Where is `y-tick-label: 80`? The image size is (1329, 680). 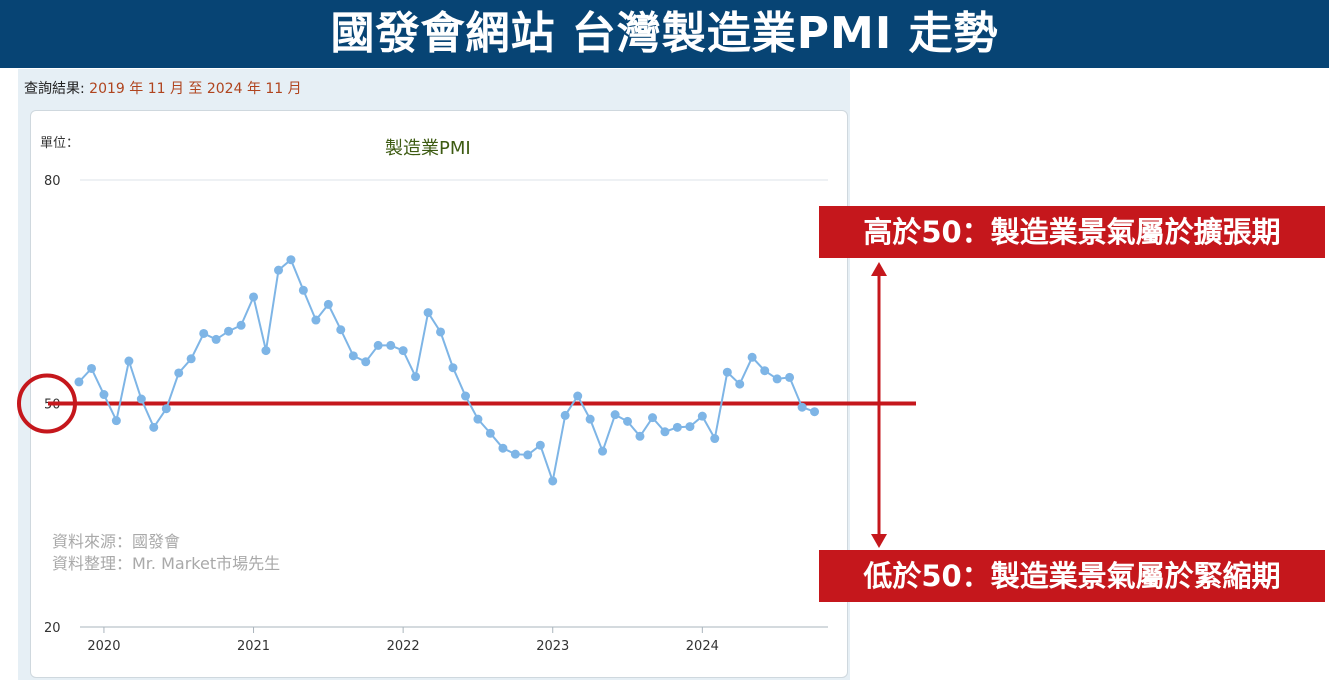 y-tick-label: 80 is located at coordinates (52, 181).